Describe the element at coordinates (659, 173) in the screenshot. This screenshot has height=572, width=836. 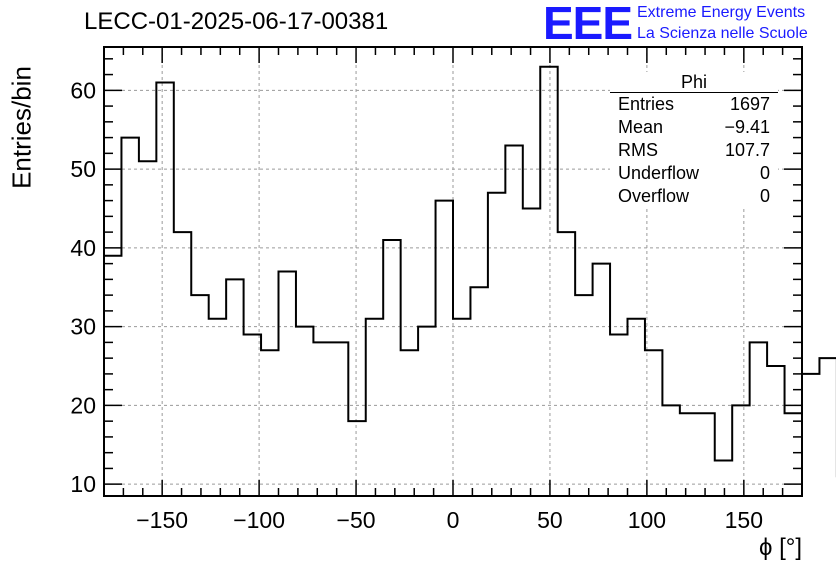
I see `stats-label: Underflow` at that location.